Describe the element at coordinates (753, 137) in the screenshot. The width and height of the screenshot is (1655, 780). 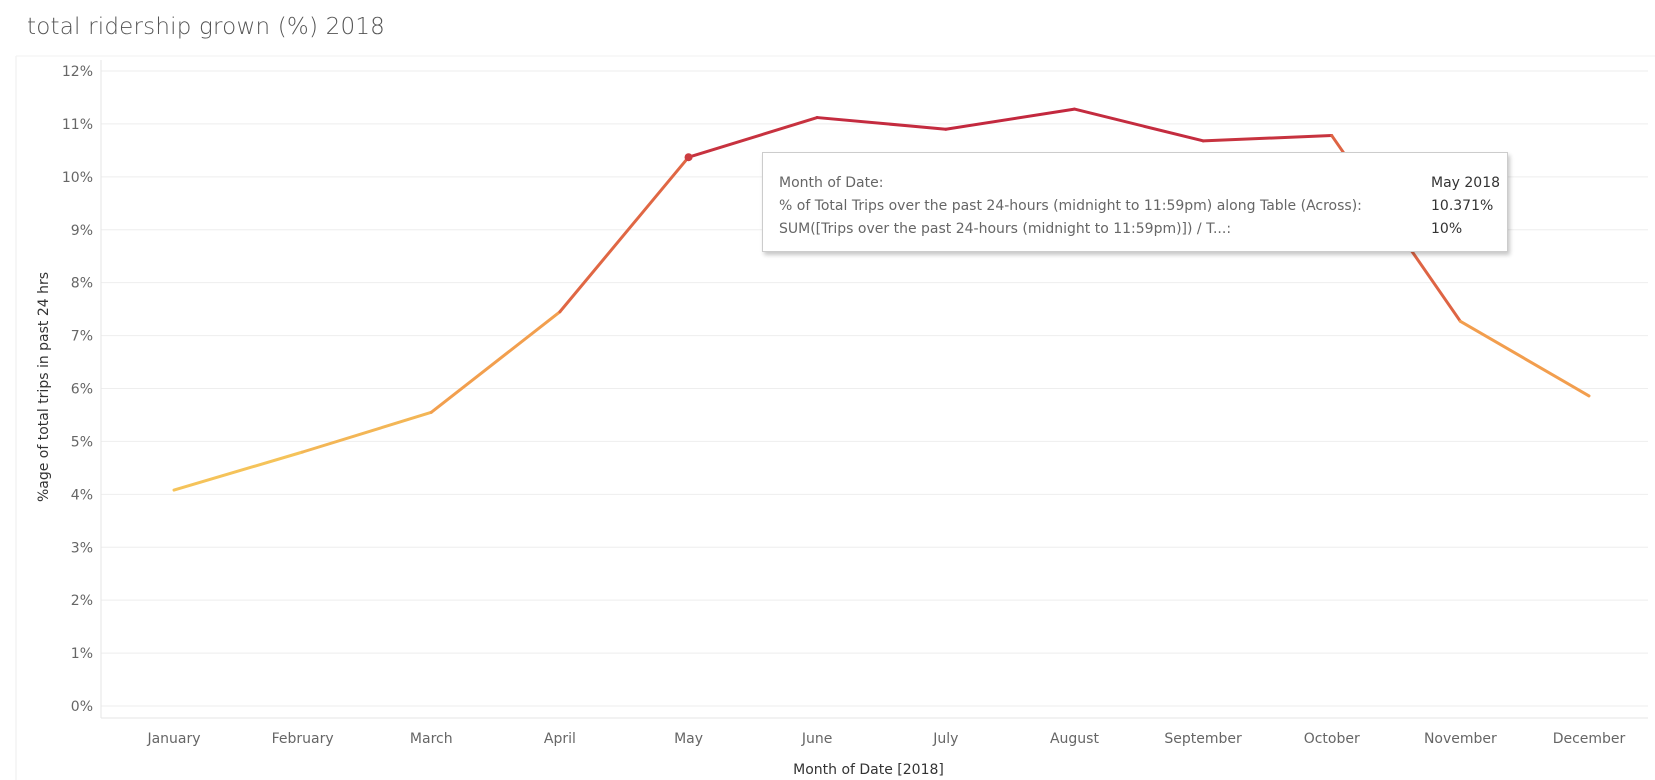
I see `line-segment-may-june` at that location.